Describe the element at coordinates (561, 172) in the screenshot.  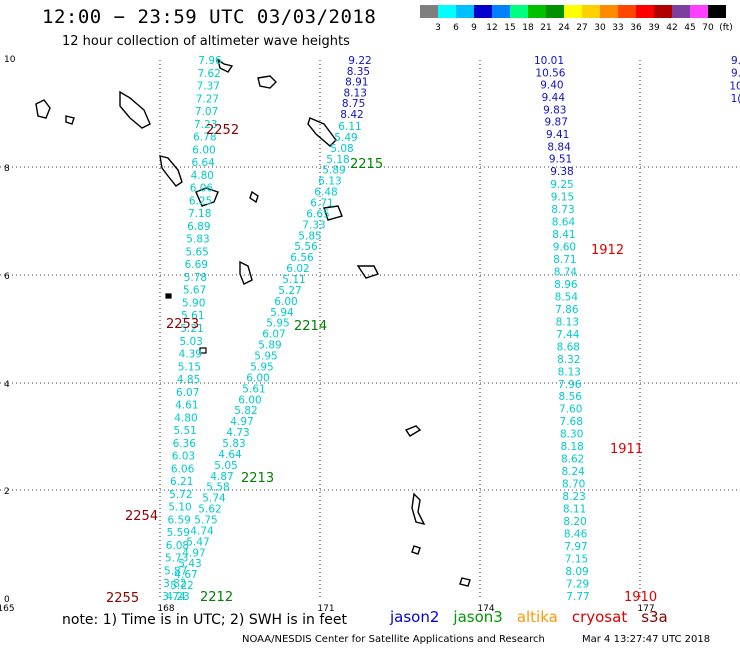
I see `wave-height-value: 9.38` at that location.